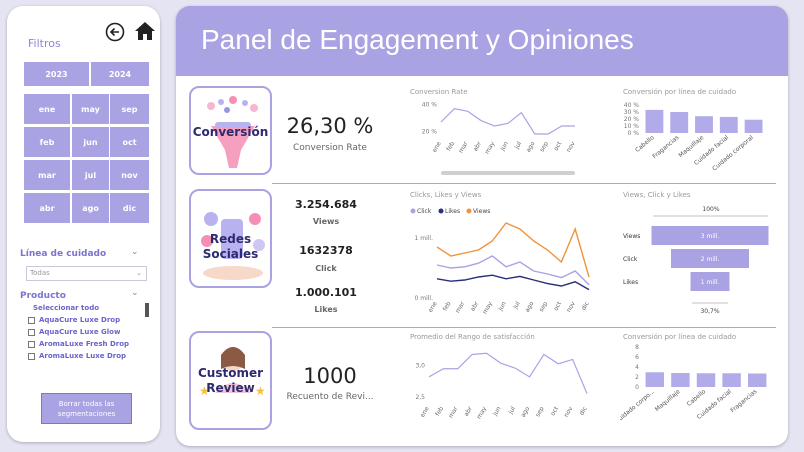 The image size is (804, 452). I want to click on month-button-ene: ene, so click(47, 109).